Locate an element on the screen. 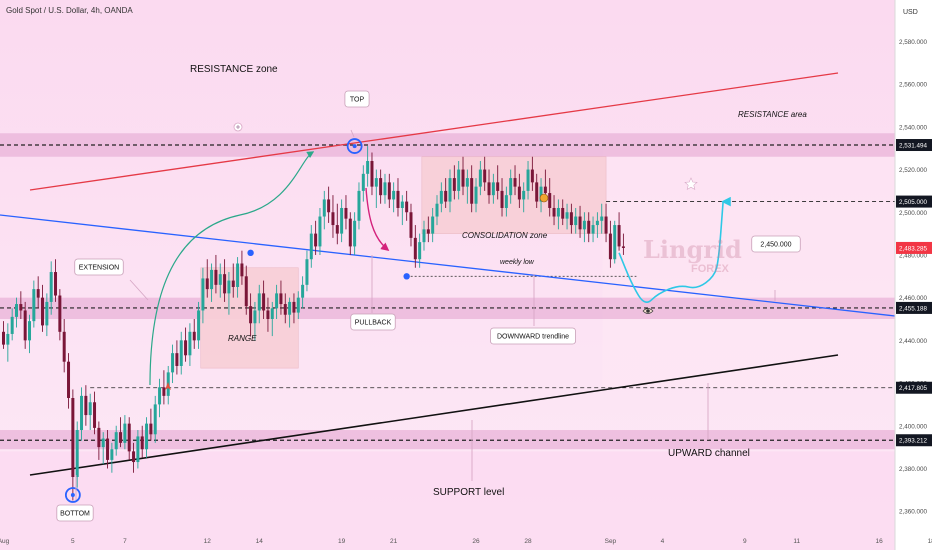  callout-pointer is located at coordinates (352, 133).